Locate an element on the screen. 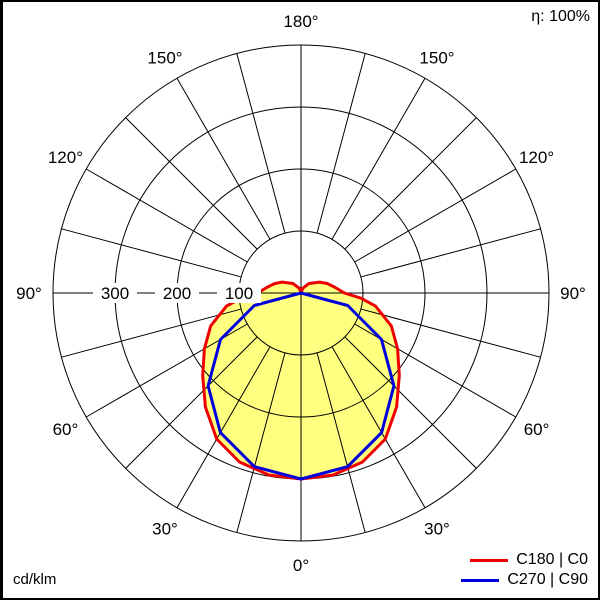 Image resolution: width=600 pixels, height=600 pixels. radial-tick-label: 300 is located at coordinates (115, 293).